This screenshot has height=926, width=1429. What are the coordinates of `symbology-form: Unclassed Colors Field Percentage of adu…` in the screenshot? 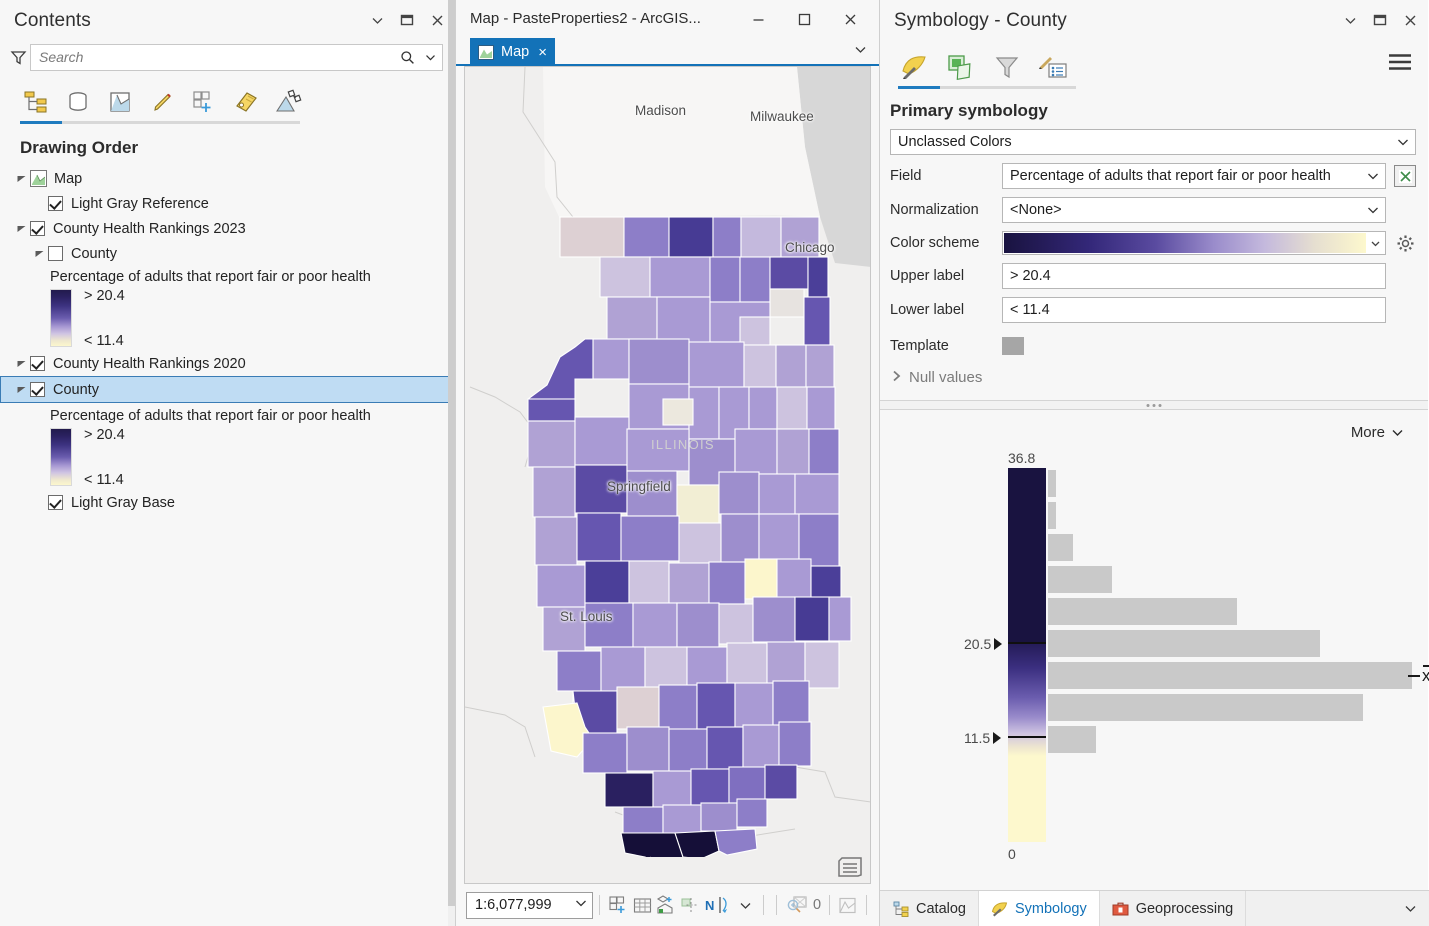 It's located at (1154, 257).